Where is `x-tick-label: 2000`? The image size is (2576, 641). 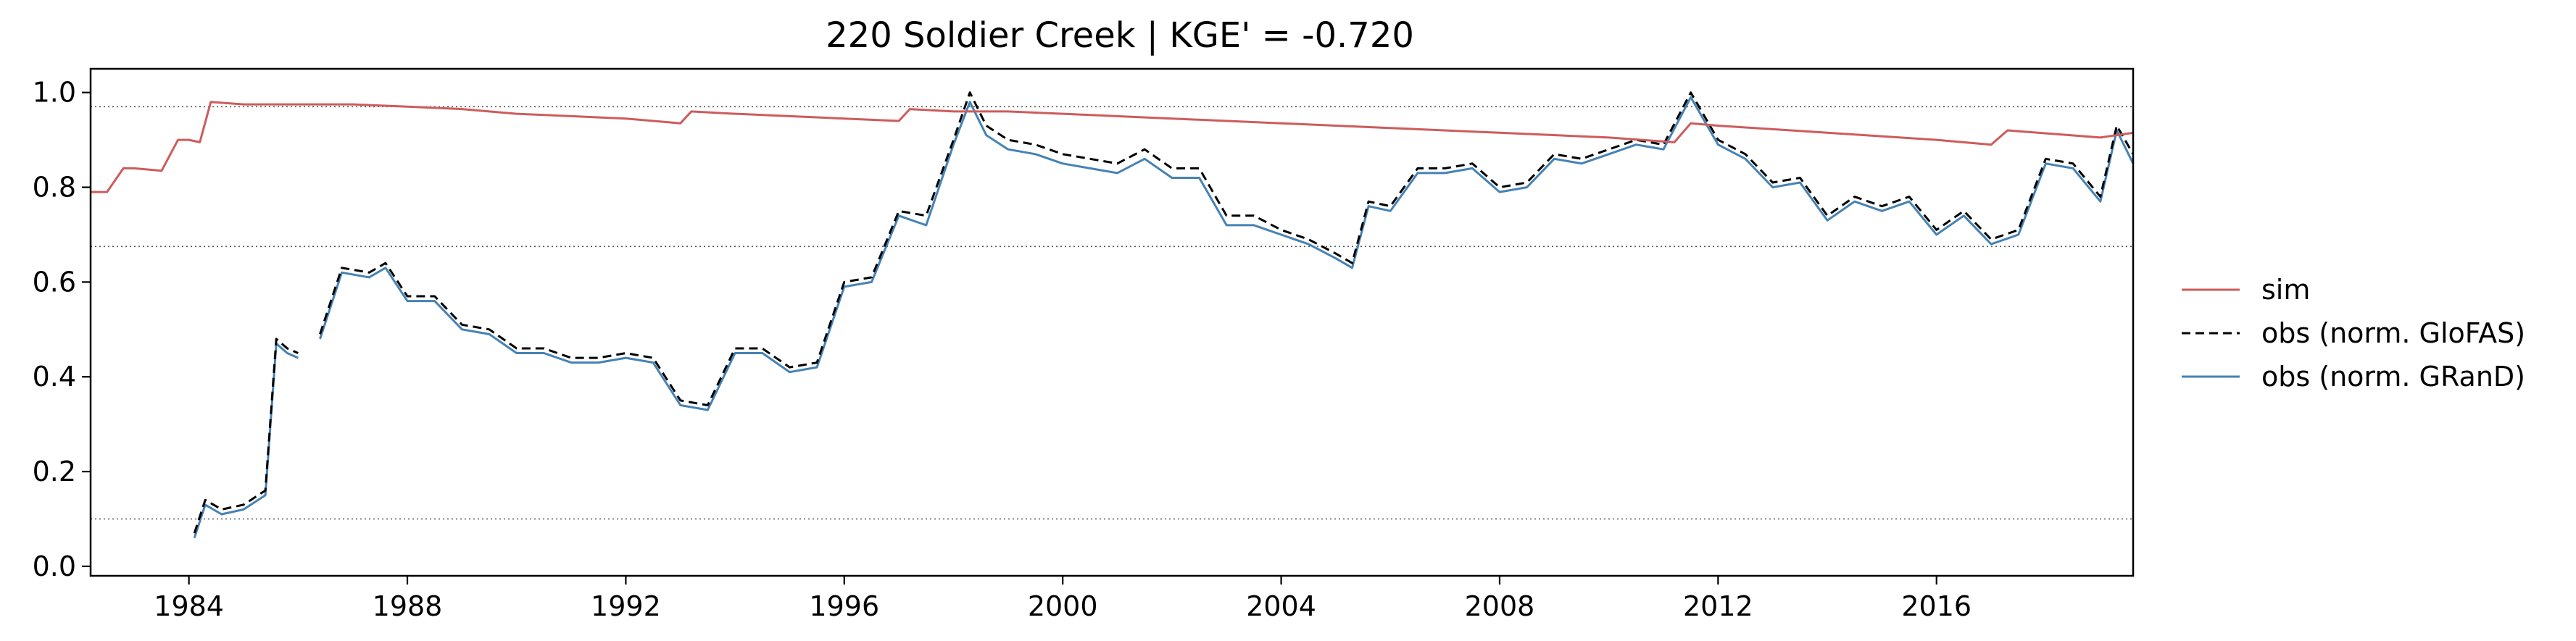 x-tick-label: 2000 is located at coordinates (1063, 606).